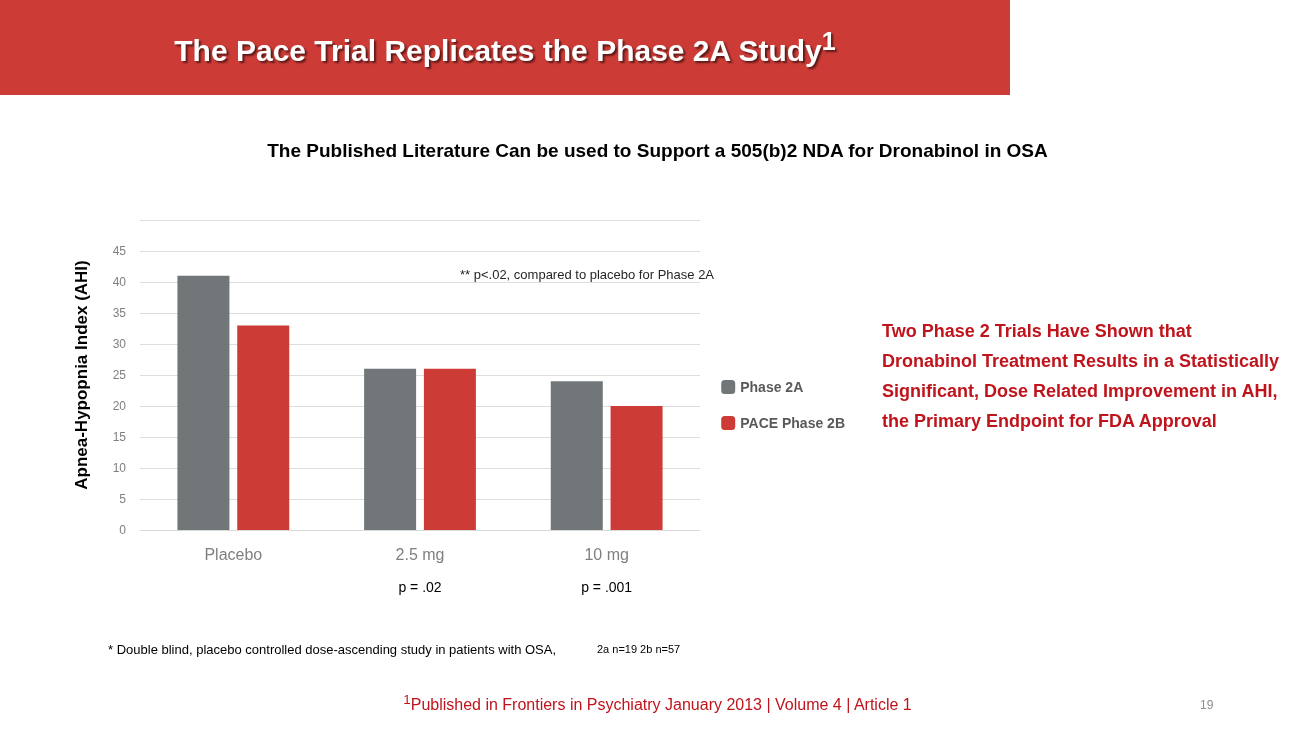 The image size is (1315, 739). Describe the element at coordinates (119, 437) in the screenshot. I see `y-tick-label: 15` at that location.